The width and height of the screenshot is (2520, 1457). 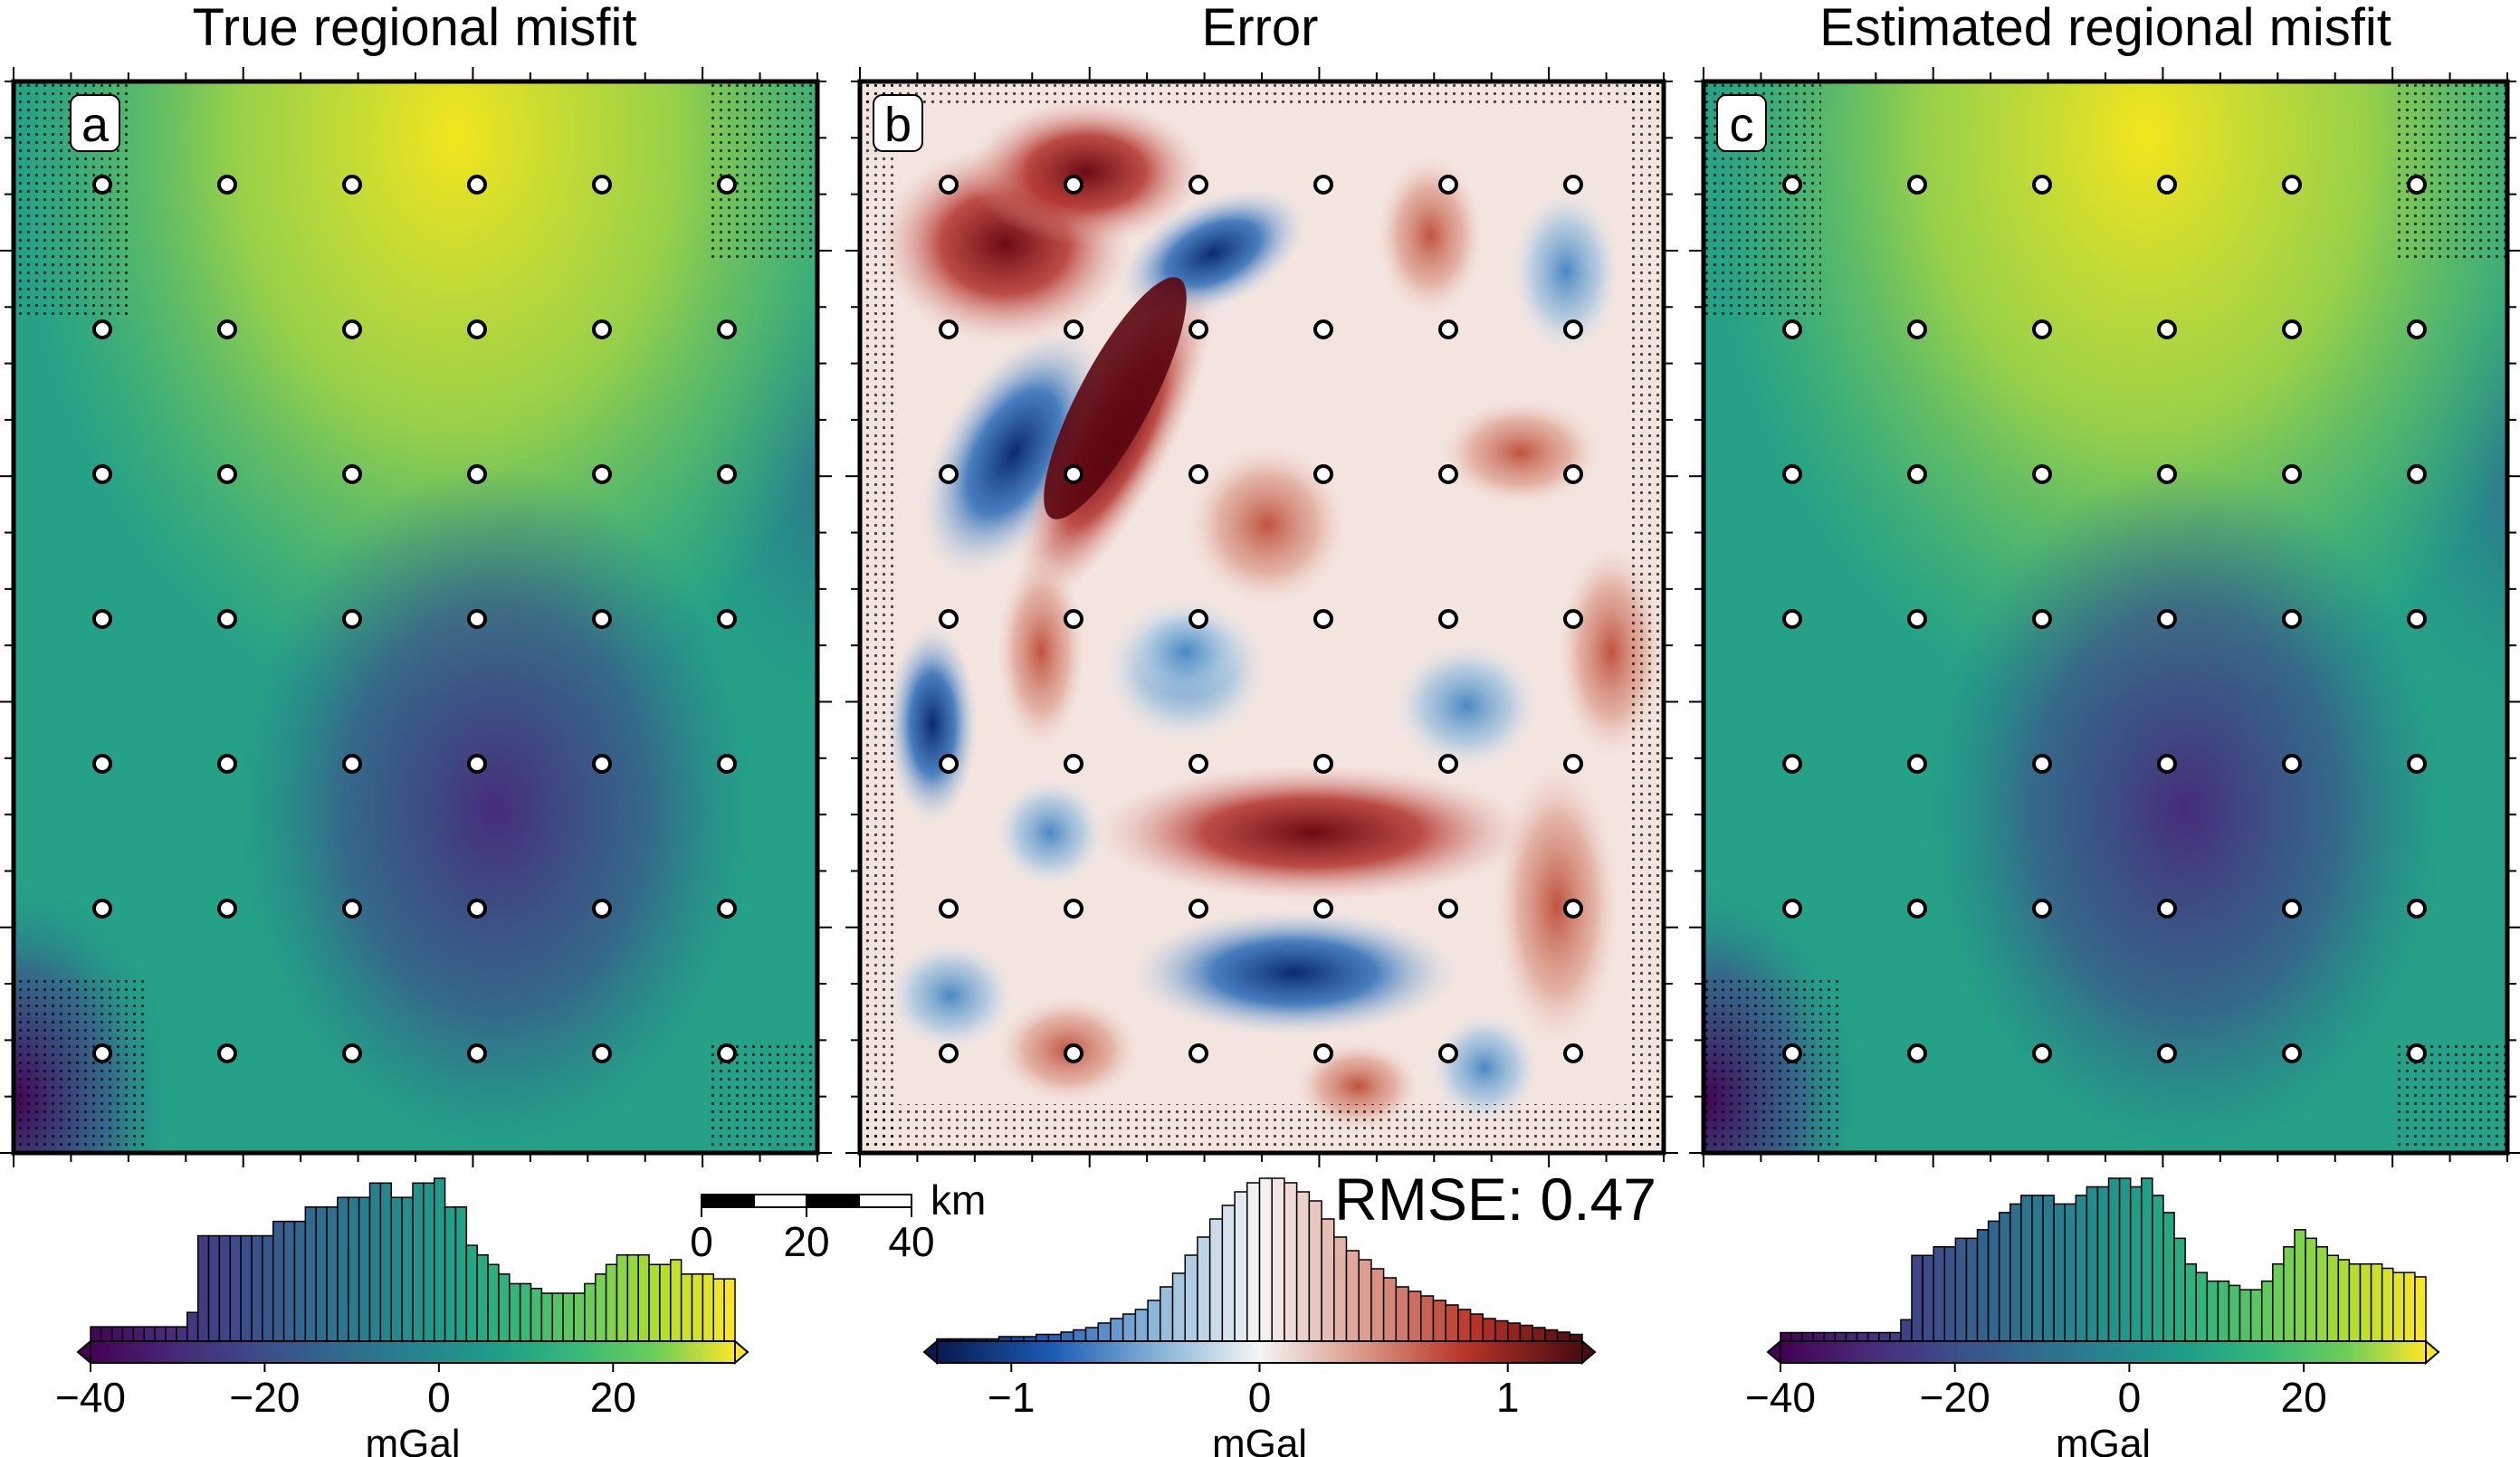 What do you see at coordinates (1259, 1317) in the screenshot?
I see `colorbar-b: −1 0 1 mGal` at bounding box center [1259, 1317].